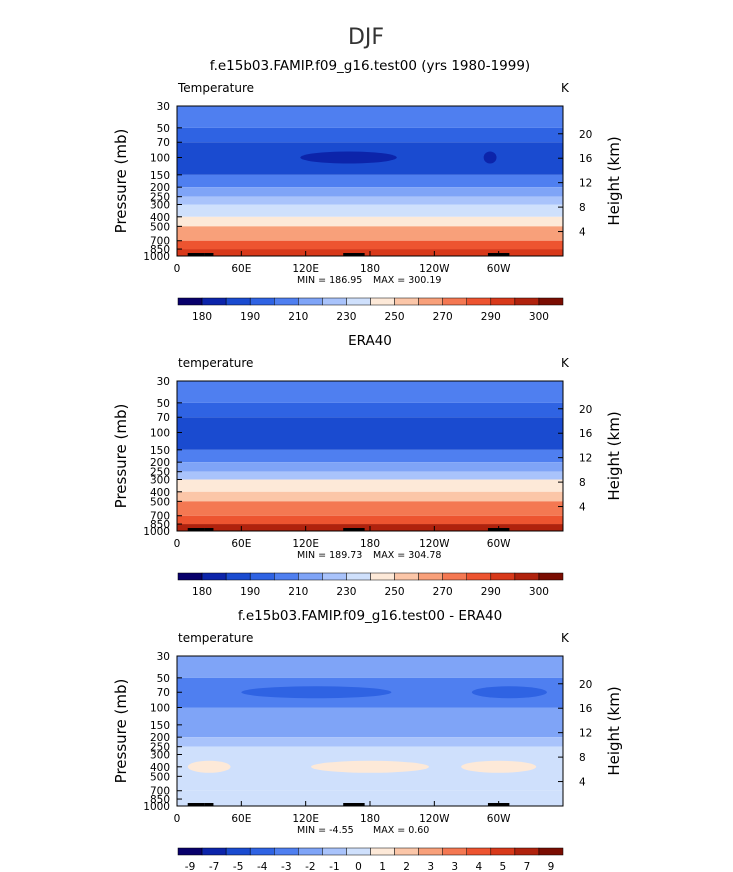  I want to click on colorbar-tick-label: 180, so click(202, 592).